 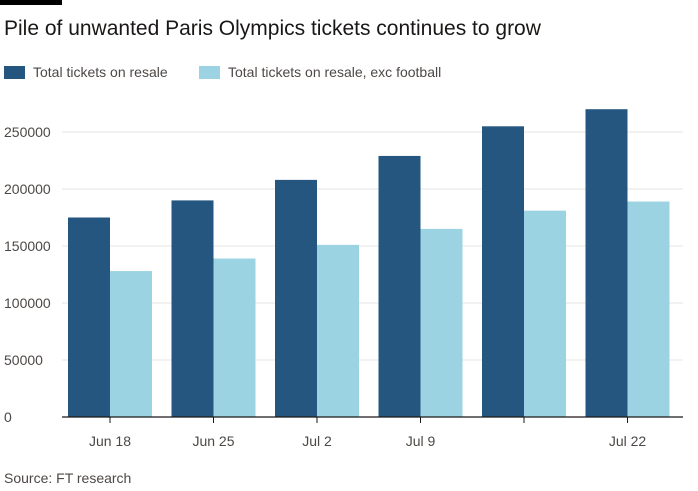 What do you see at coordinates (317, 441) in the screenshot?
I see `x-tick-label: Jul 2` at bounding box center [317, 441].